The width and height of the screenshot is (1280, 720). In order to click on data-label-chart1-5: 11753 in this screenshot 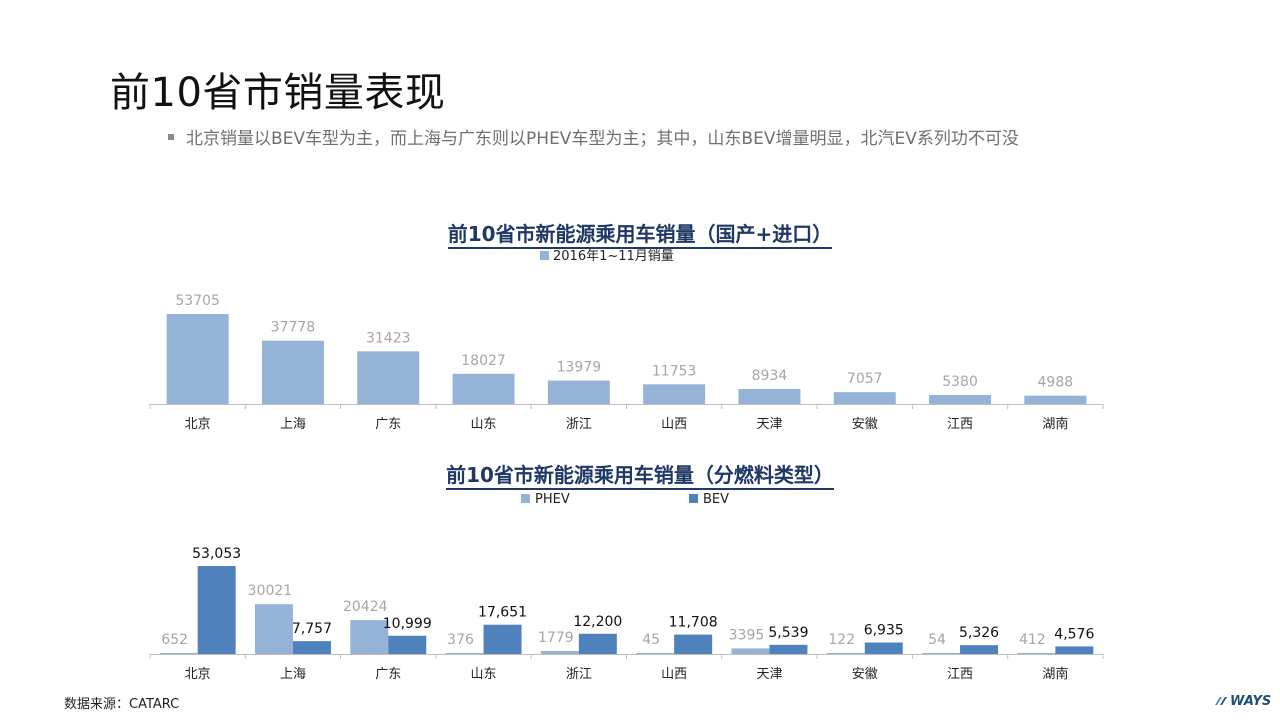, I will do `click(674, 371)`.